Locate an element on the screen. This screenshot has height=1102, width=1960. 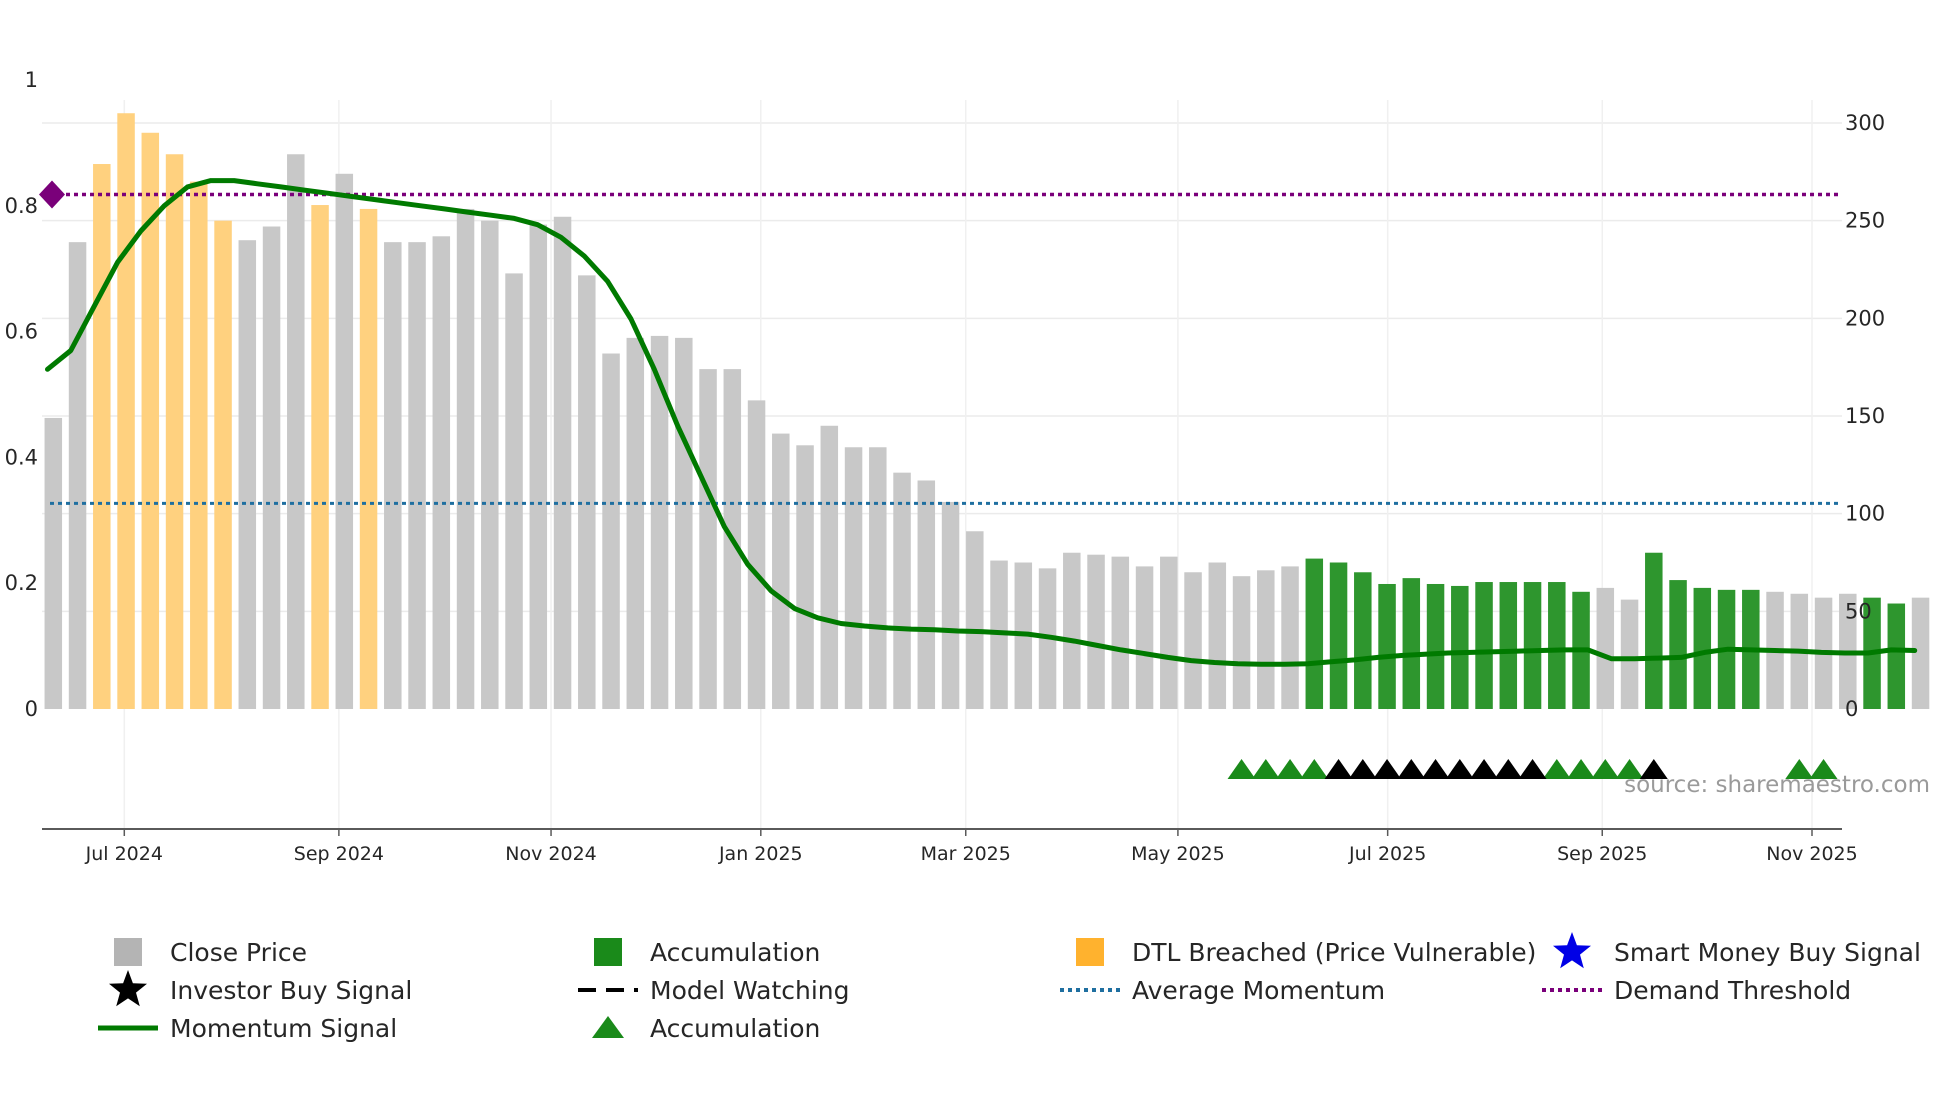
left-tick-label: 0.8 is located at coordinates (21, 206).